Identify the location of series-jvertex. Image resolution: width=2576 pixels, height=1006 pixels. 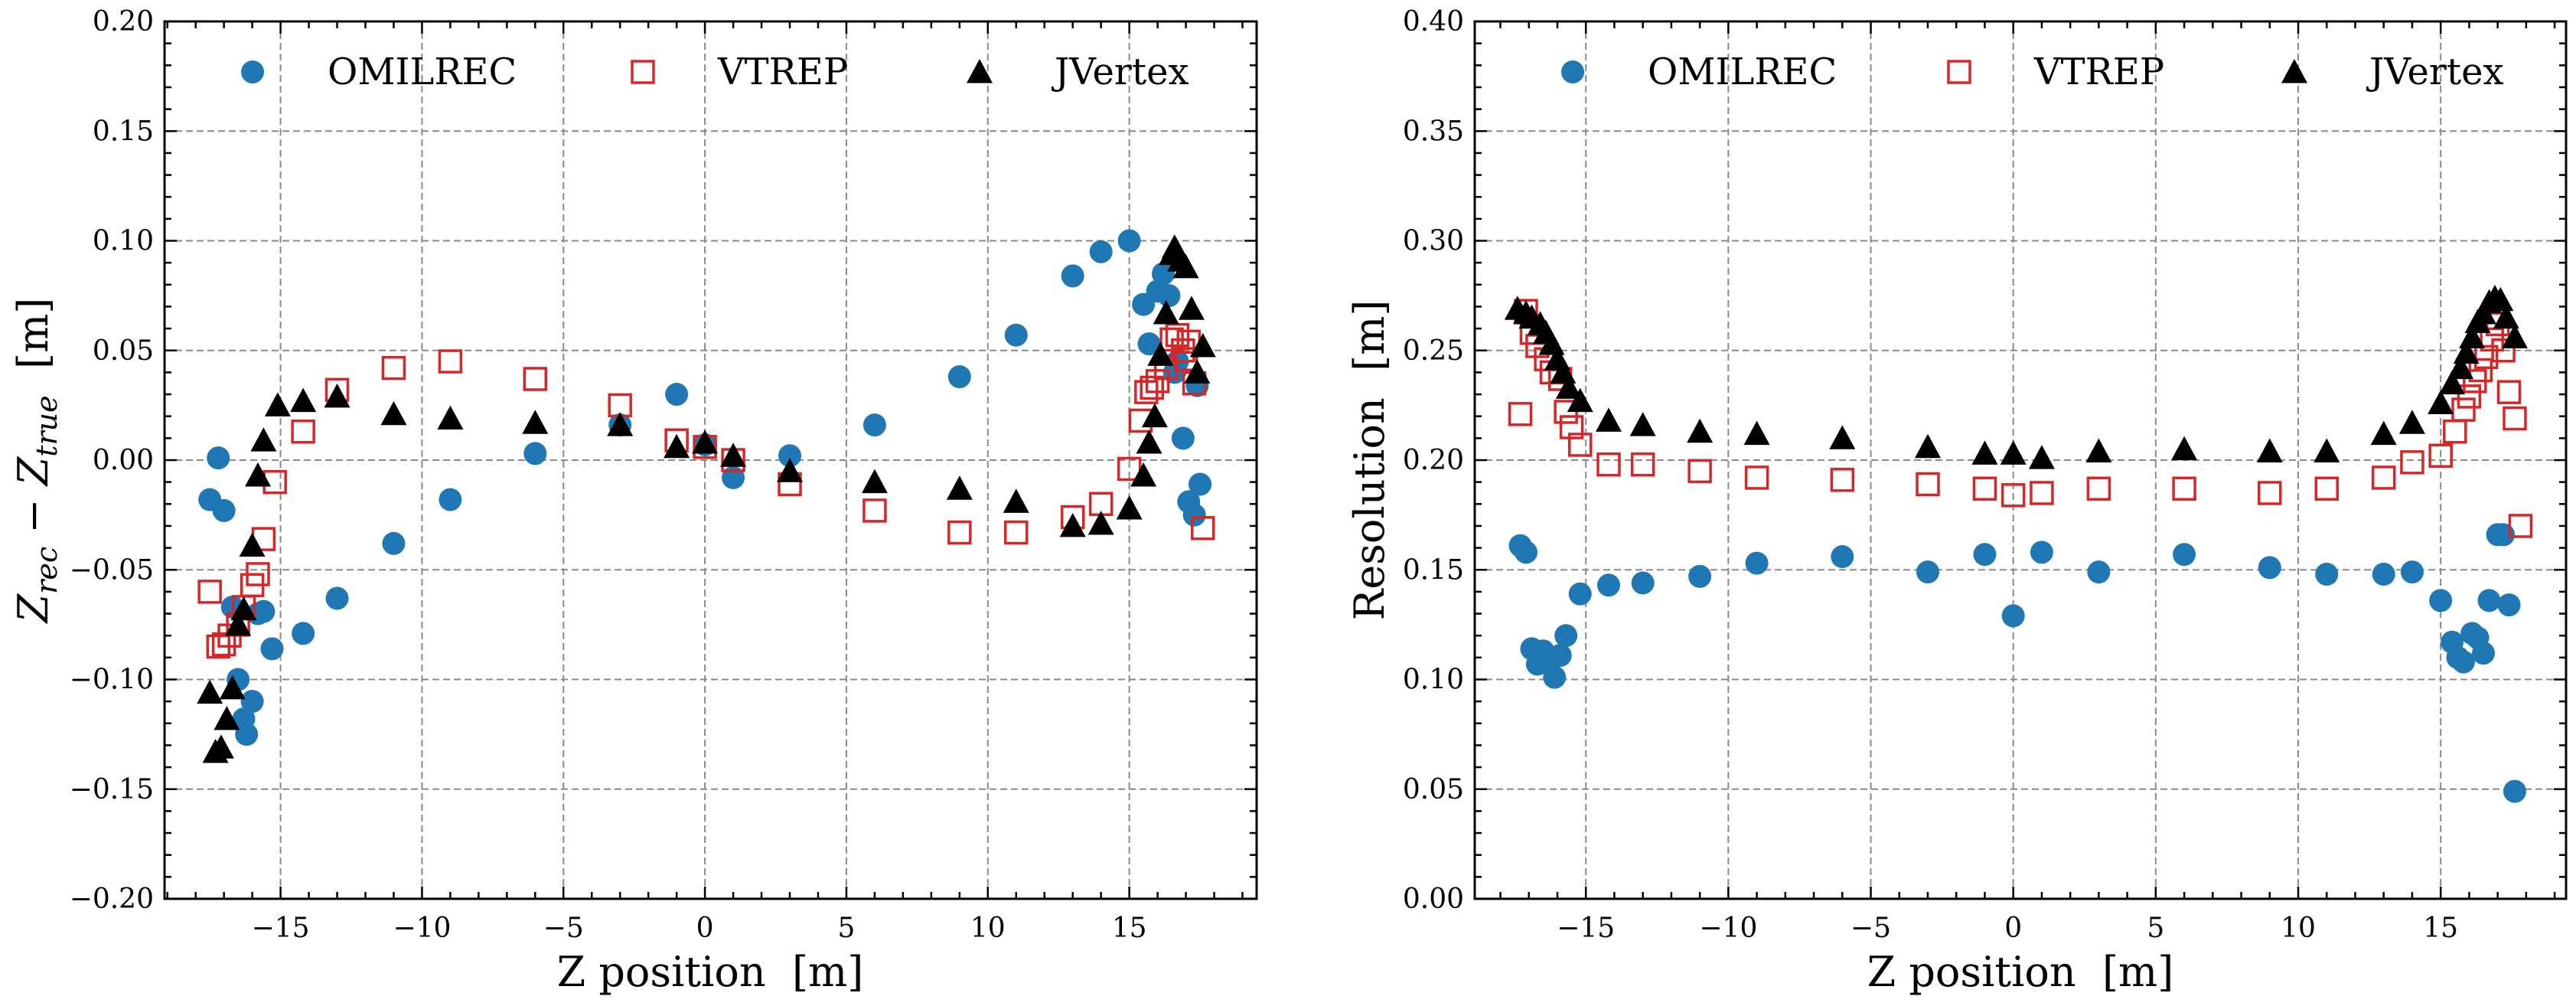
(2016, 376).